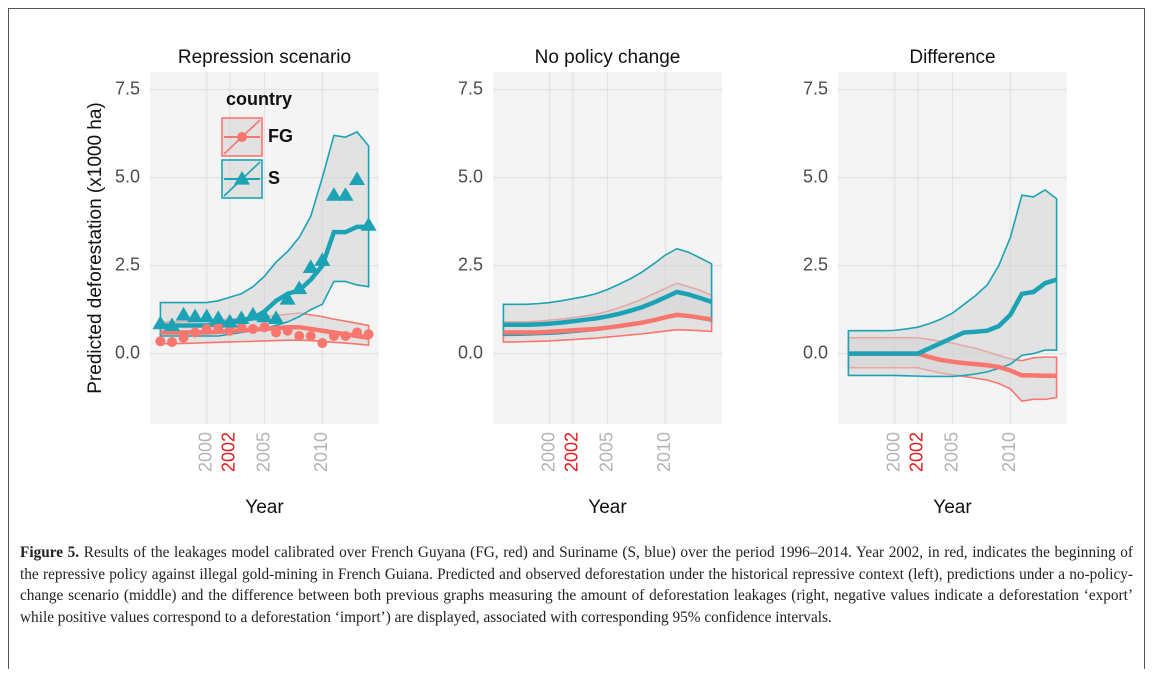 The image size is (1153, 673). I want to click on panel-title: Difference, so click(952, 57).